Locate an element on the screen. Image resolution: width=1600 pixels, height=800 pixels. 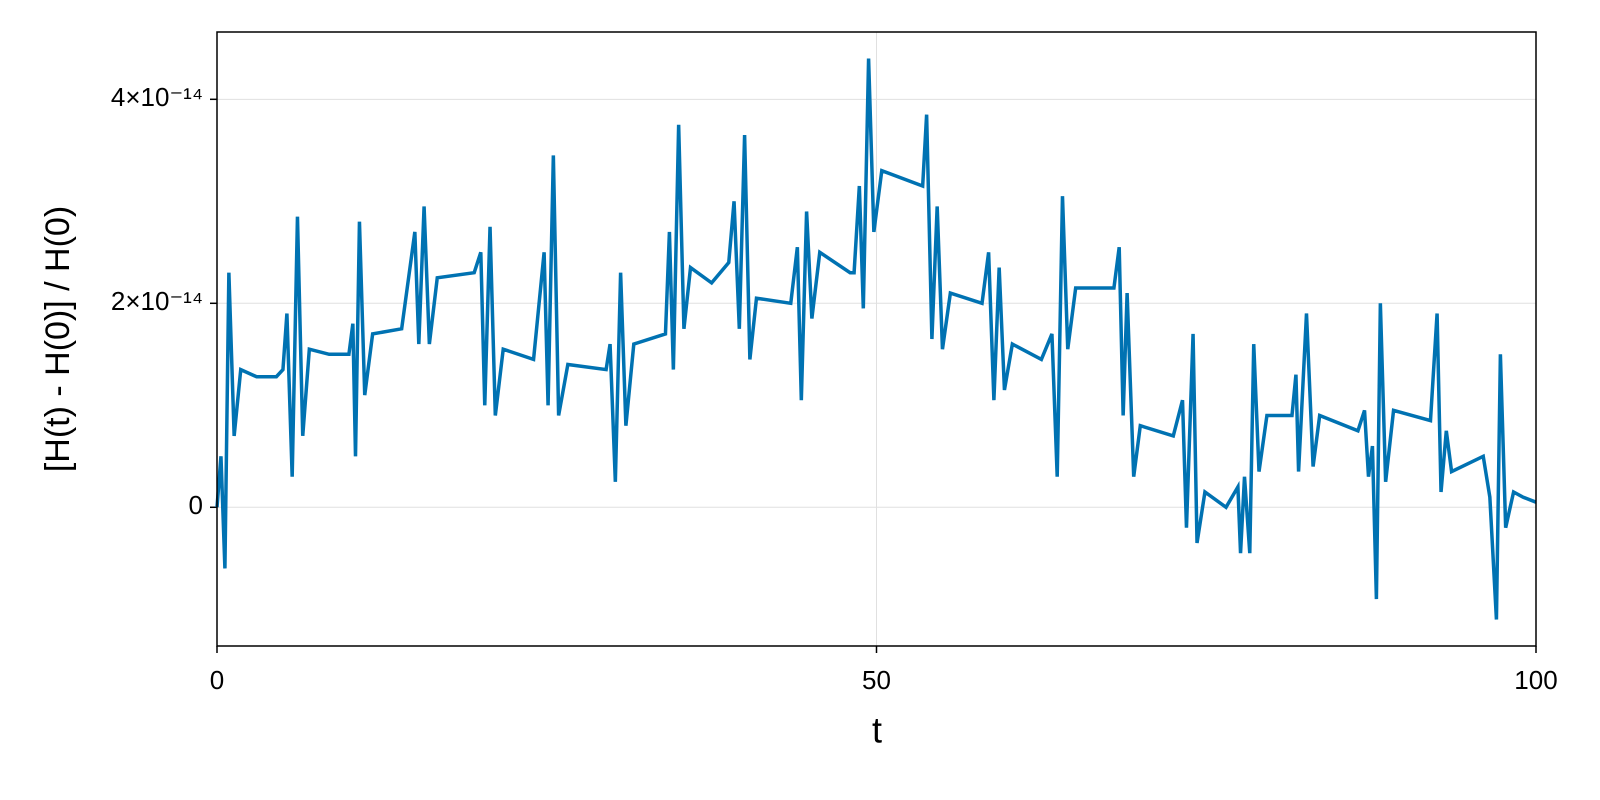
x-tick-label: 50 is located at coordinates (876, 680).